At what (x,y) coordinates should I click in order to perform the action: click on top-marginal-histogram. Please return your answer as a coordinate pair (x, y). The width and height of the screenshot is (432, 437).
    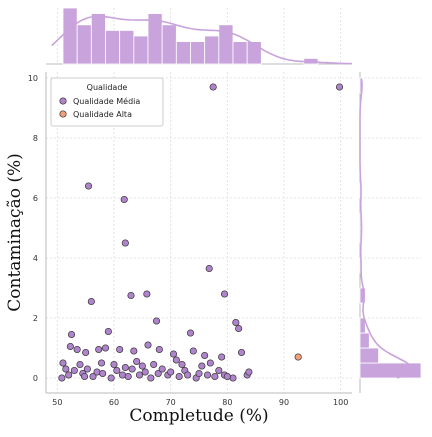
    Looking at the image, I should click on (199, 36).